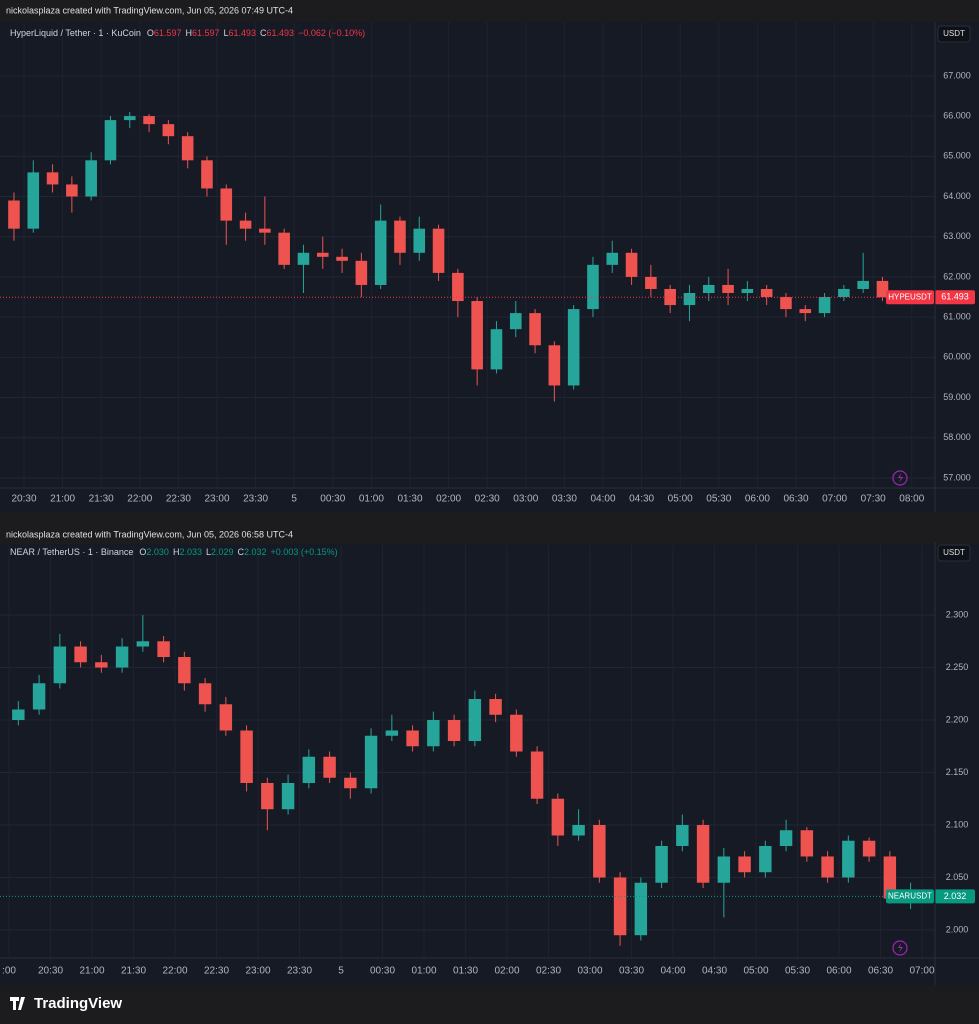 Image resolution: width=979 pixels, height=1024 pixels. Describe the element at coordinates (341, 971) in the screenshot. I see `x-tick-label: 5` at that location.